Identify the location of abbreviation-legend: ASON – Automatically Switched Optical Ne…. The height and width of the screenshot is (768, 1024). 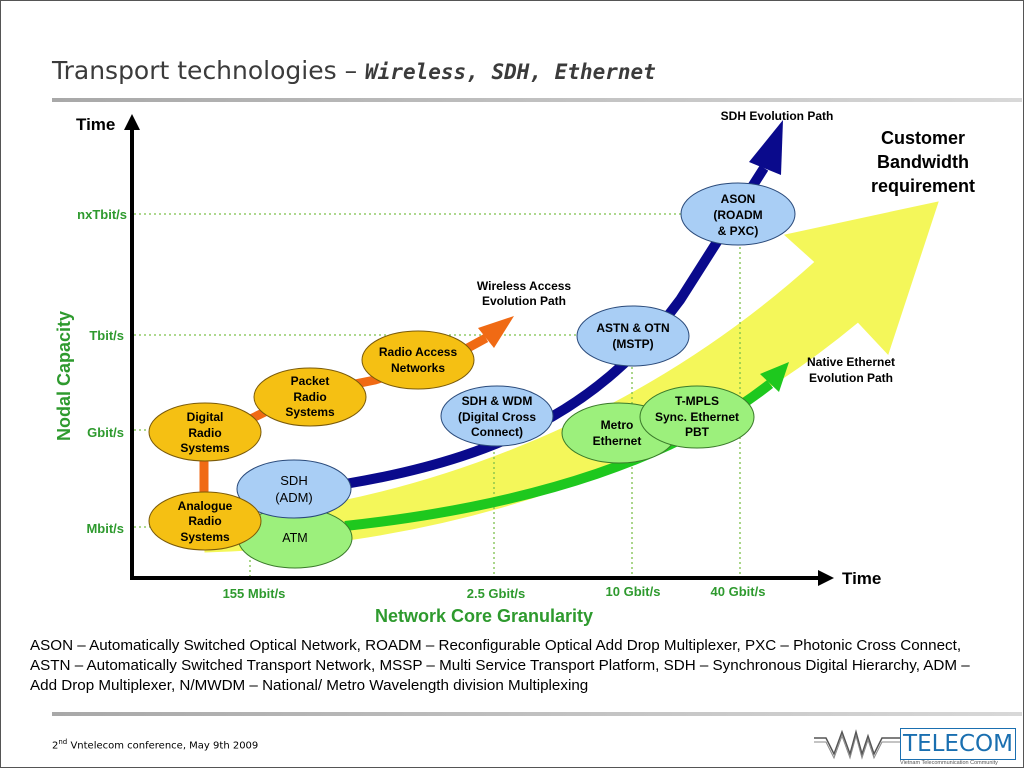
(500, 665).